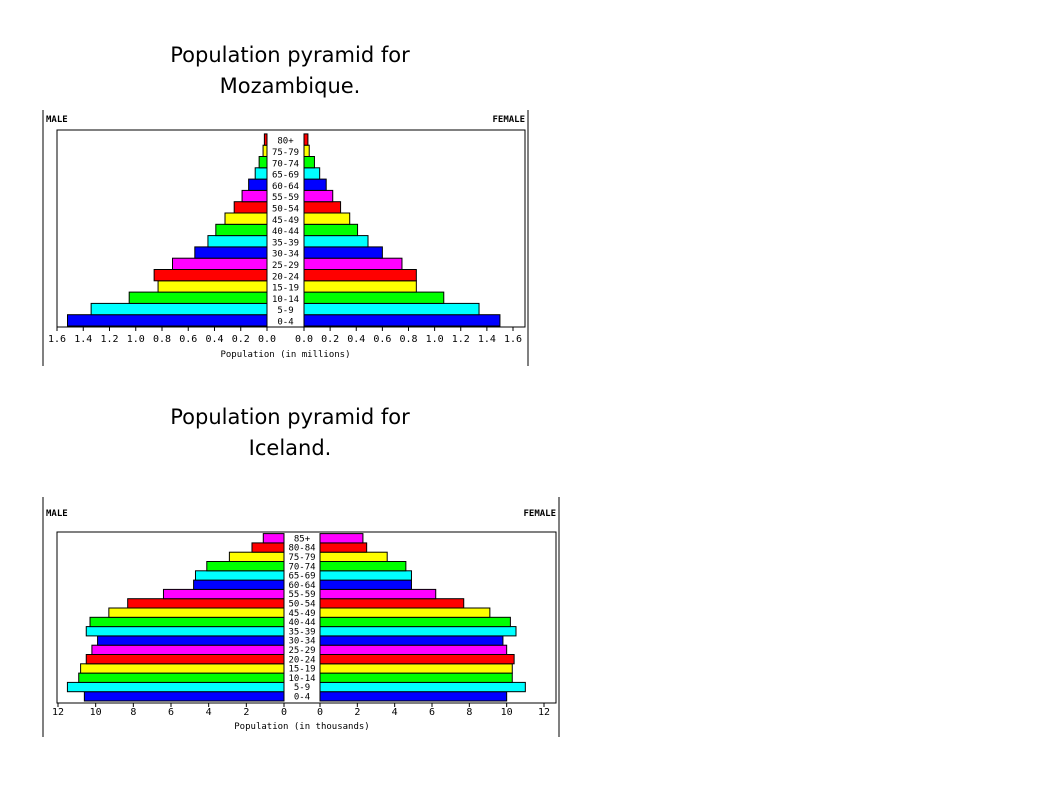 This screenshot has width=1058, height=793. I want to click on right-tick-label: 0.4, so click(356, 339).